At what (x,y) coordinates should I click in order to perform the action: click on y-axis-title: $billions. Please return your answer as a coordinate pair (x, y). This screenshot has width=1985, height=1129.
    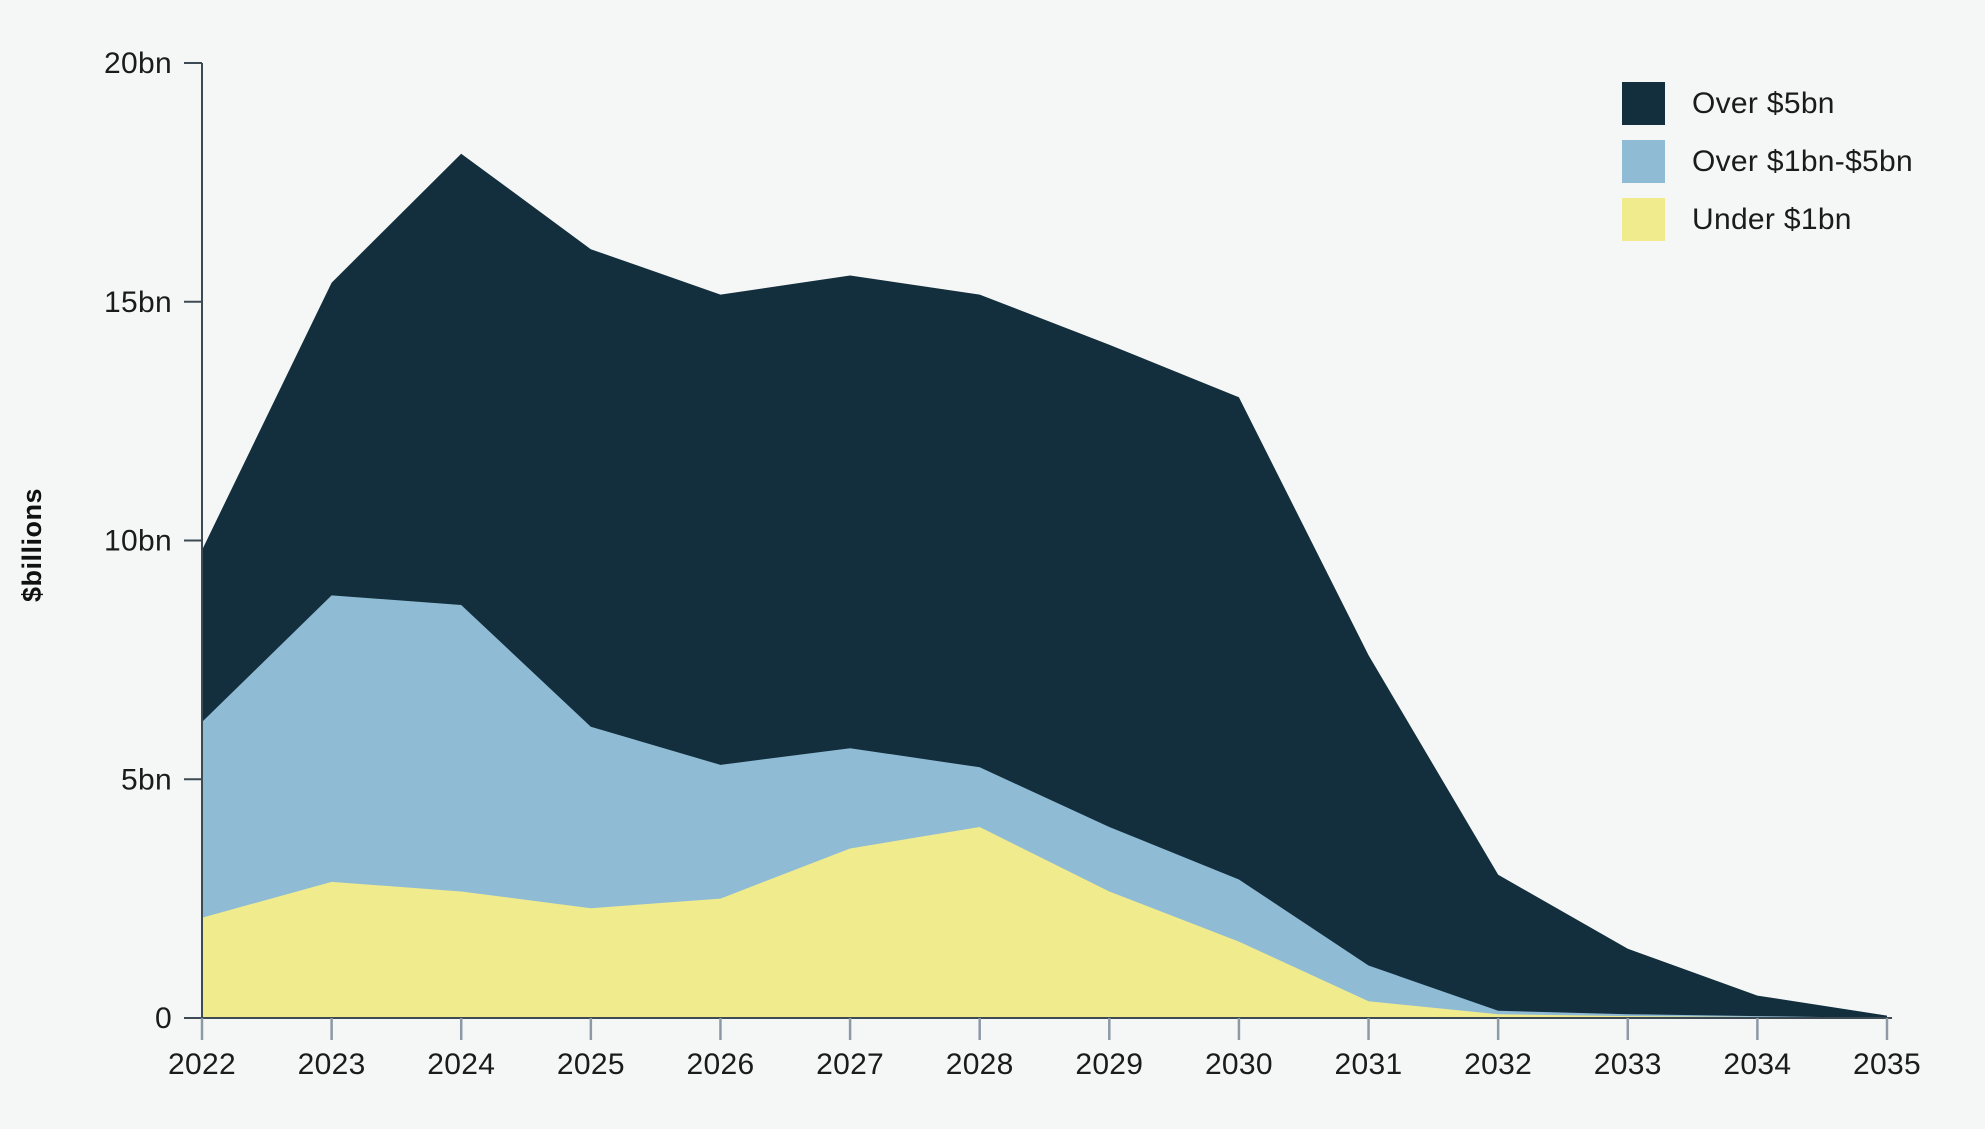
    Looking at the image, I should click on (32, 545).